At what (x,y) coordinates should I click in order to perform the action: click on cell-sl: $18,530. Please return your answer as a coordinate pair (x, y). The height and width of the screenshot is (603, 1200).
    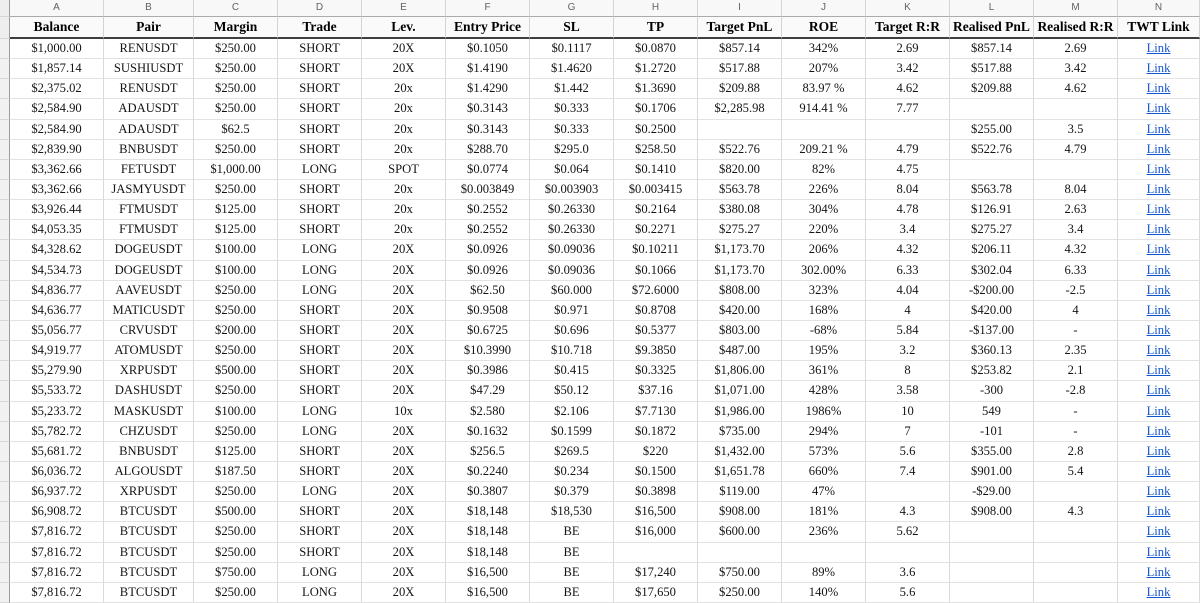
    Looking at the image, I should click on (572, 512).